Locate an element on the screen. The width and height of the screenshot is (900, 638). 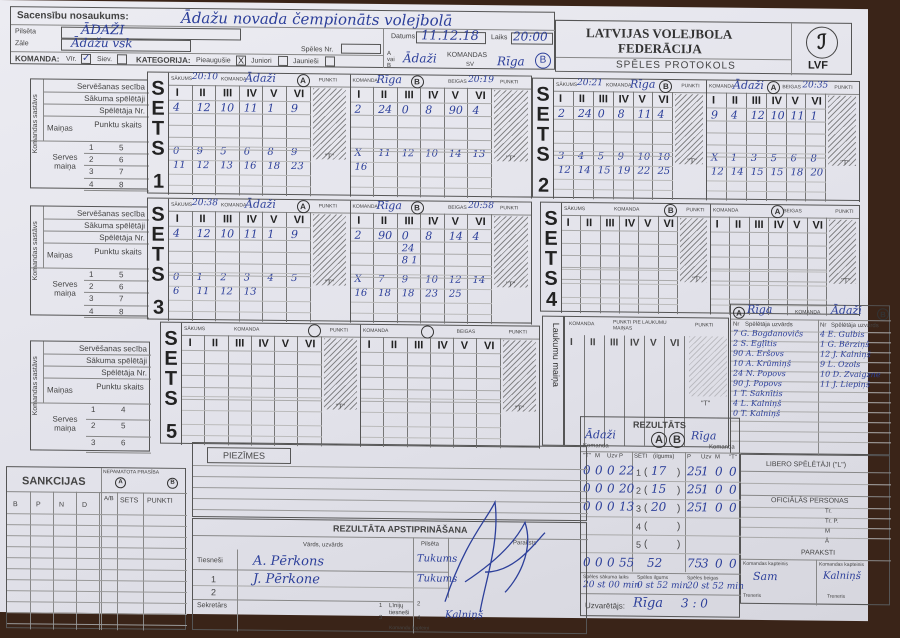
end-time: 20:35 is located at coordinates (815, 85).